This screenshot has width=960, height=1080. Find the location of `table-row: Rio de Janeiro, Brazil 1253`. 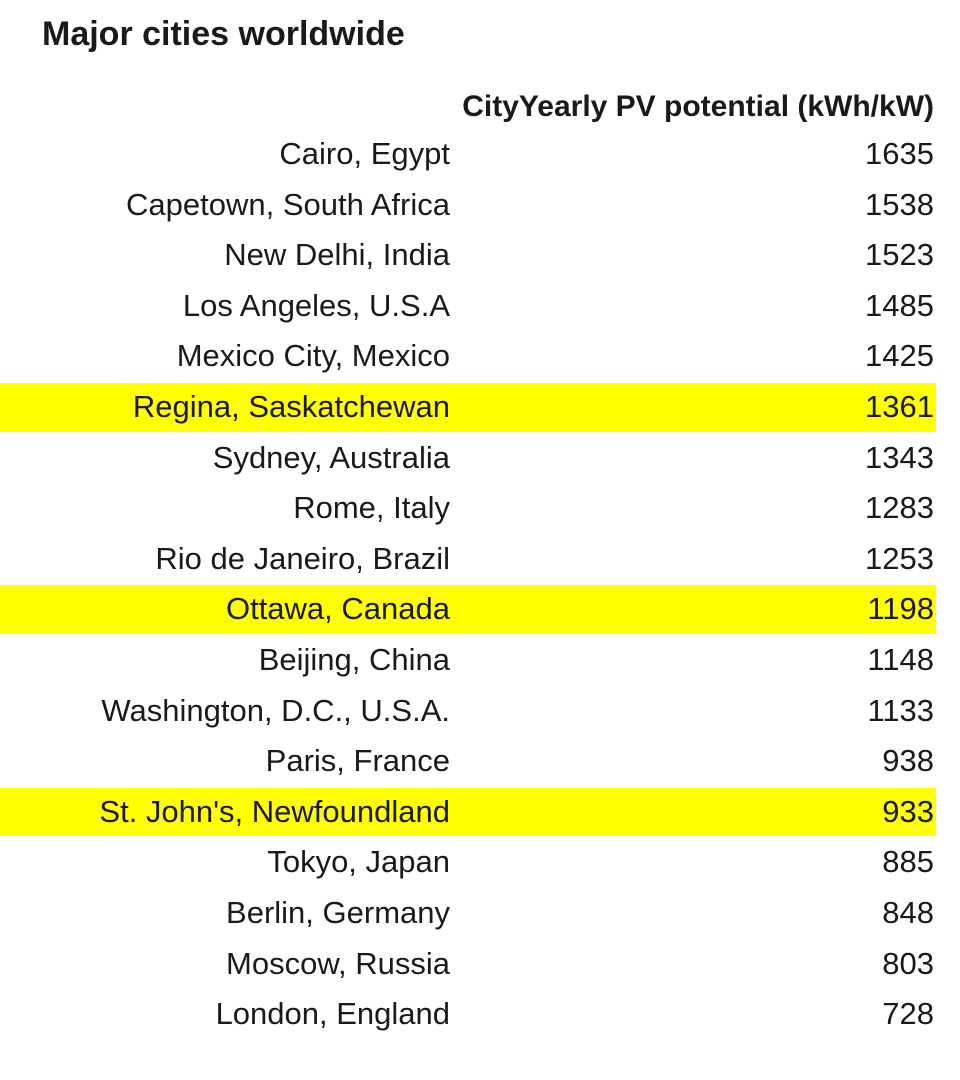

table-row: Rio de Janeiro, Brazil 1253 is located at coordinates (480, 560).